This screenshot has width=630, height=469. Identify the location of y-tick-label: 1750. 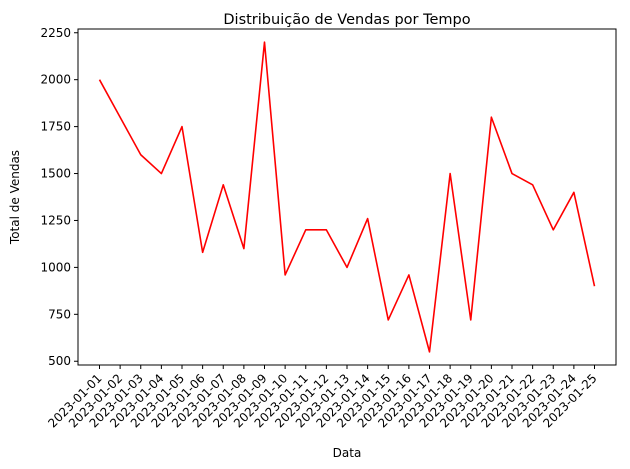
(55, 127).